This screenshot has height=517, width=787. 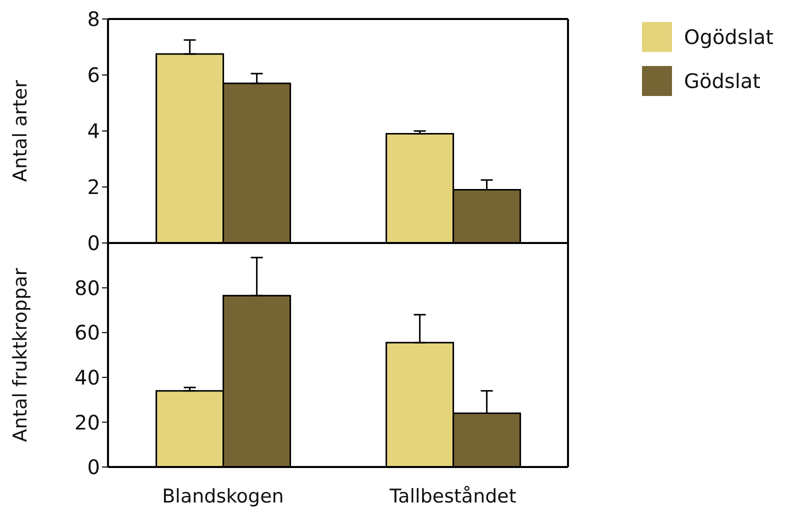 What do you see at coordinates (93, 187) in the screenshot?
I see `y-tick-label: 2` at bounding box center [93, 187].